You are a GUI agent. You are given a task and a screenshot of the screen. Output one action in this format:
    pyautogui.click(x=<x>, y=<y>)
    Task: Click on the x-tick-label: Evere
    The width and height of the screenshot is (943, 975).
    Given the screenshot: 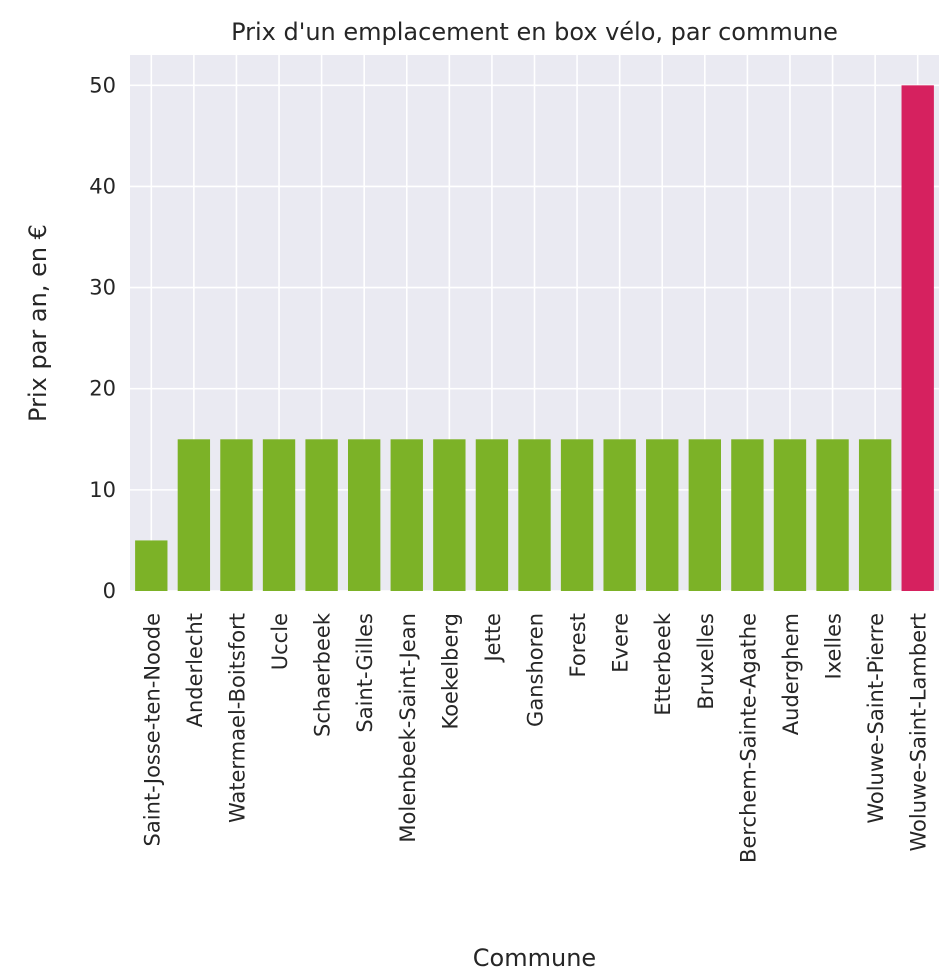 What is the action you would take?
    pyautogui.click(x=621, y=643)
    